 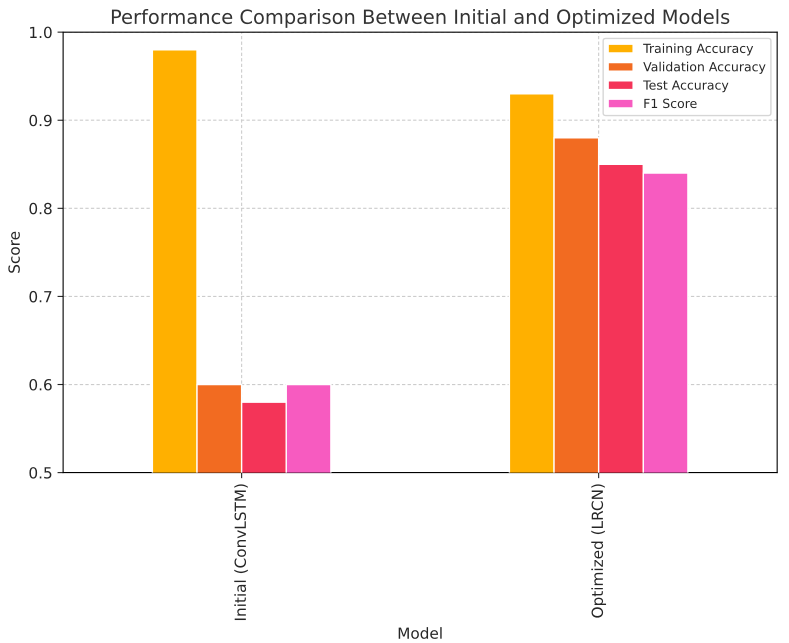 What do you see at coordinates (421, 18) in the screenshot?
I see `chart-title: Performance Comparison Between Initial and Optimized Models` at bounding box center [421, 18].